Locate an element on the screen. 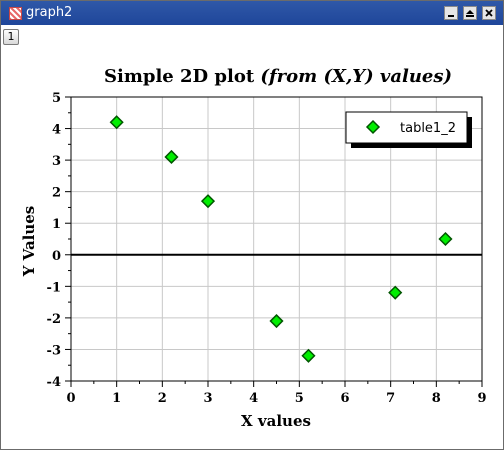 The image size is (504, 450). y-tick-label: 2 is located at coordinates (56, 193).